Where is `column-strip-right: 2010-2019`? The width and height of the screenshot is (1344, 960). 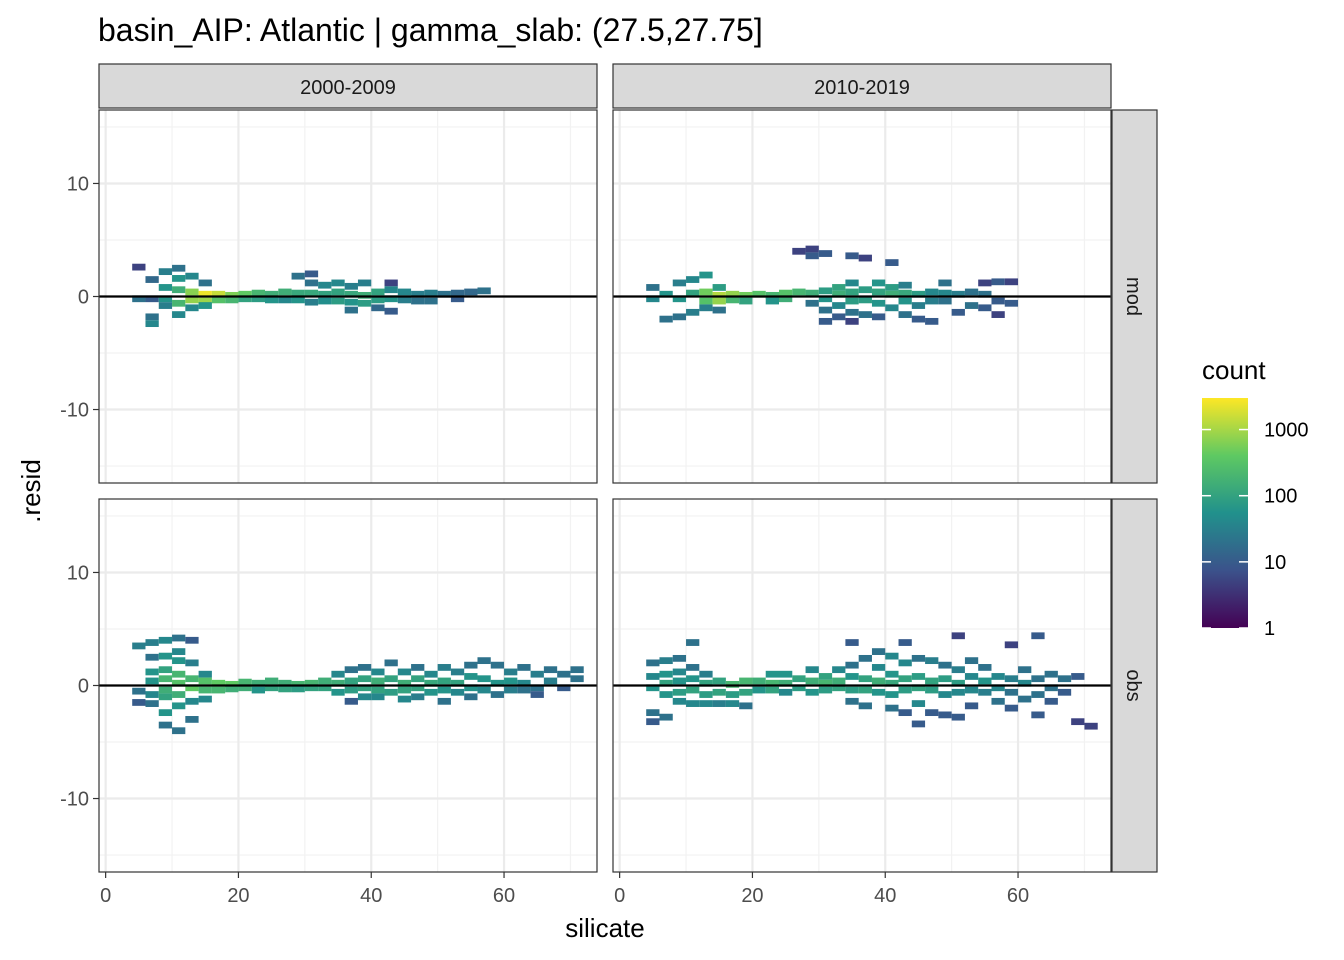
column-strip-right: 2010-2019 is located at coordinates (862, 86).